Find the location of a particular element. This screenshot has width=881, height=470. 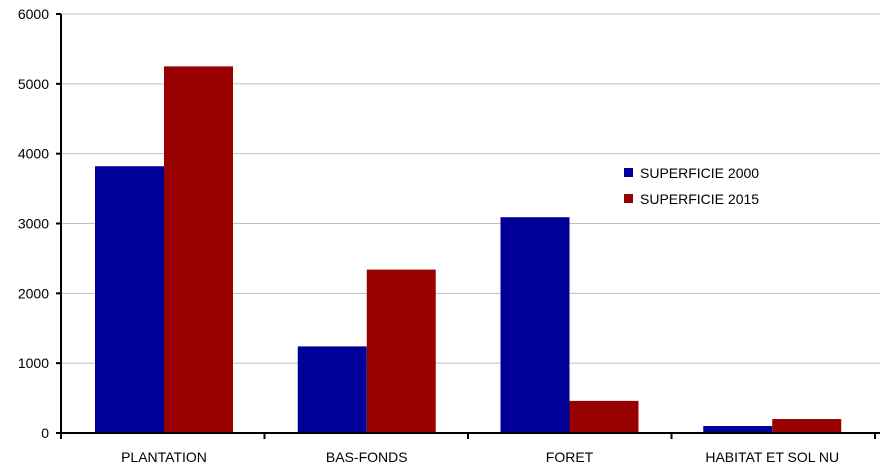

x-tick-label: FORET is located at coordinates (570, 457).